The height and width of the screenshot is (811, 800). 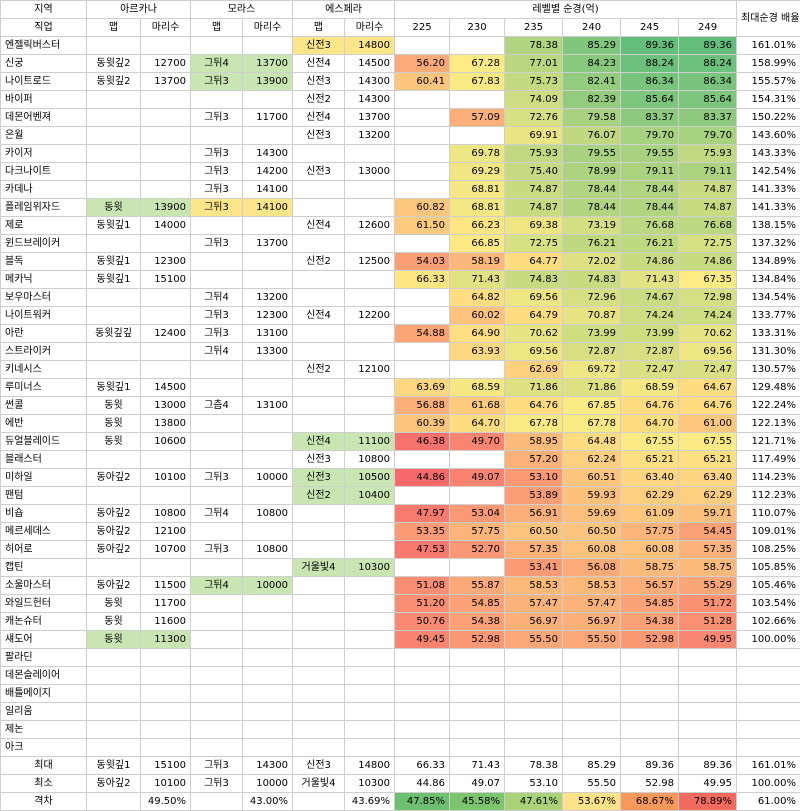 What do you see at coordinates (44, 478) in the screenshot?
I see `job-name: 미하일` at bounding box center [44, 478].